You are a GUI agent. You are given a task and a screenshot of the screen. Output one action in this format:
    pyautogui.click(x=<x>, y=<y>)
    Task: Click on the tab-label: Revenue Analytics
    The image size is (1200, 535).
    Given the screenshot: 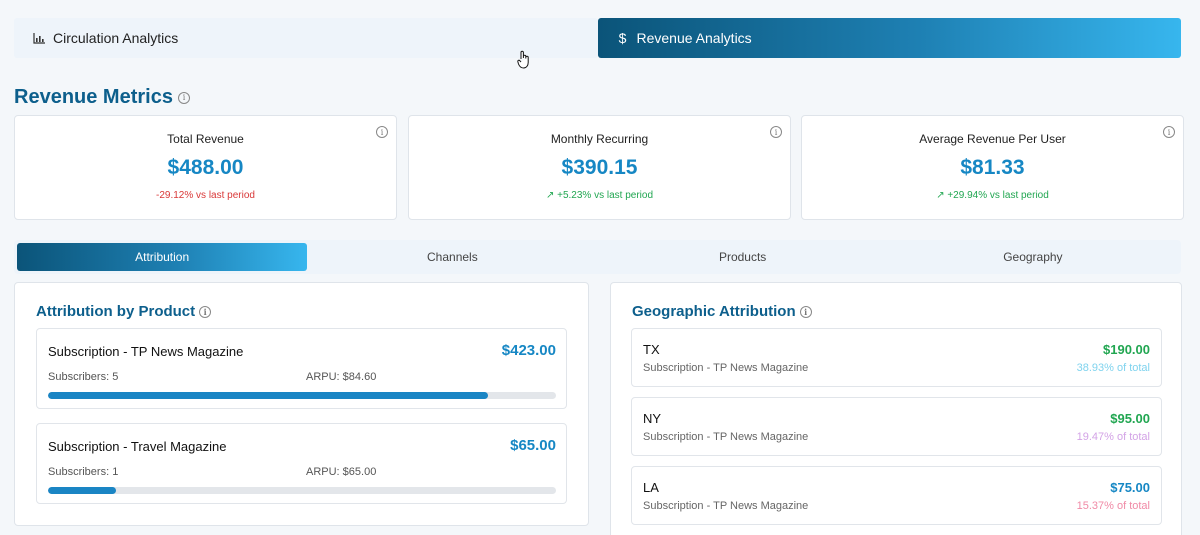 What is the action you would take?
    pyautogui.click(x=694, y=38)
    